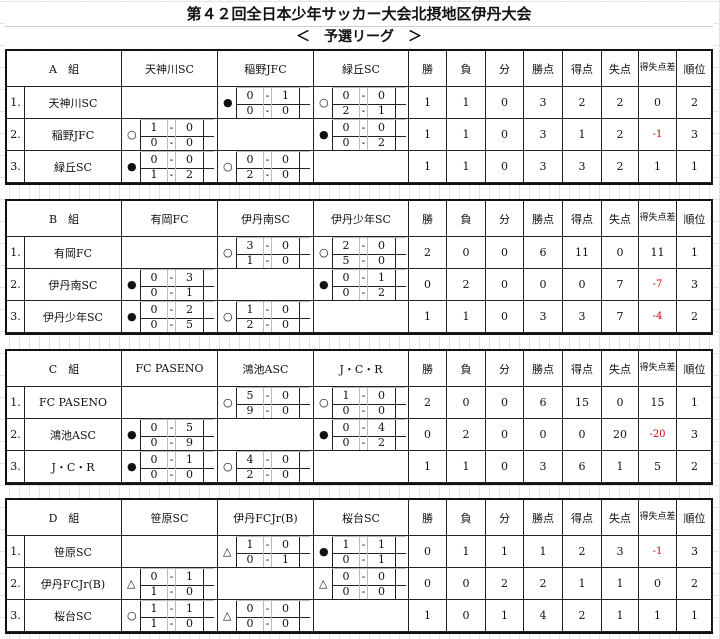 The height and width of the screenshot is (639, 720). I want to click on match-result: △ 1-0 0-1, so click(266, 552).